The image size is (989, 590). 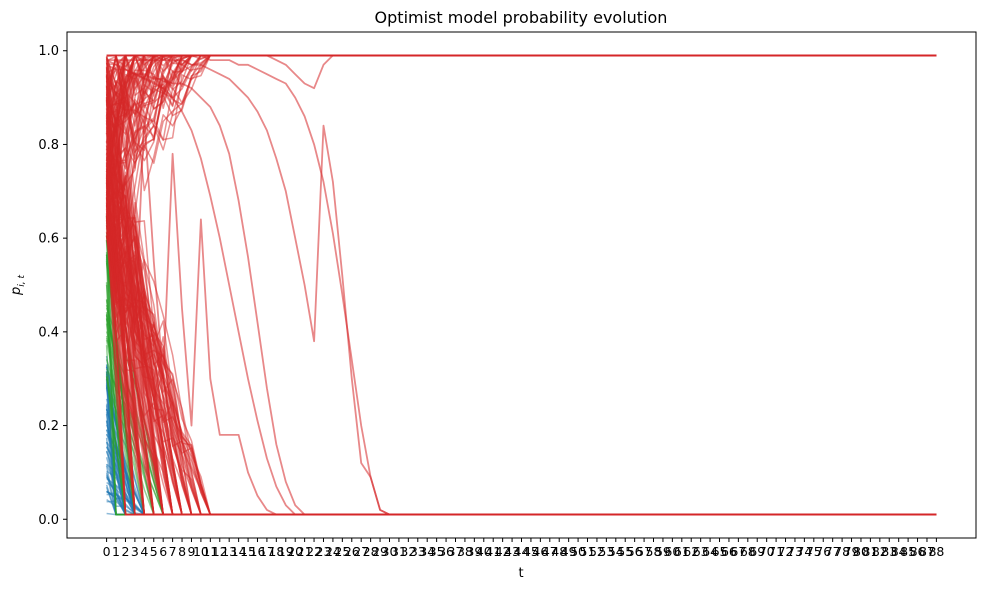 I want to click on y-axis-label: pi, t, so click(x=18, y=285).